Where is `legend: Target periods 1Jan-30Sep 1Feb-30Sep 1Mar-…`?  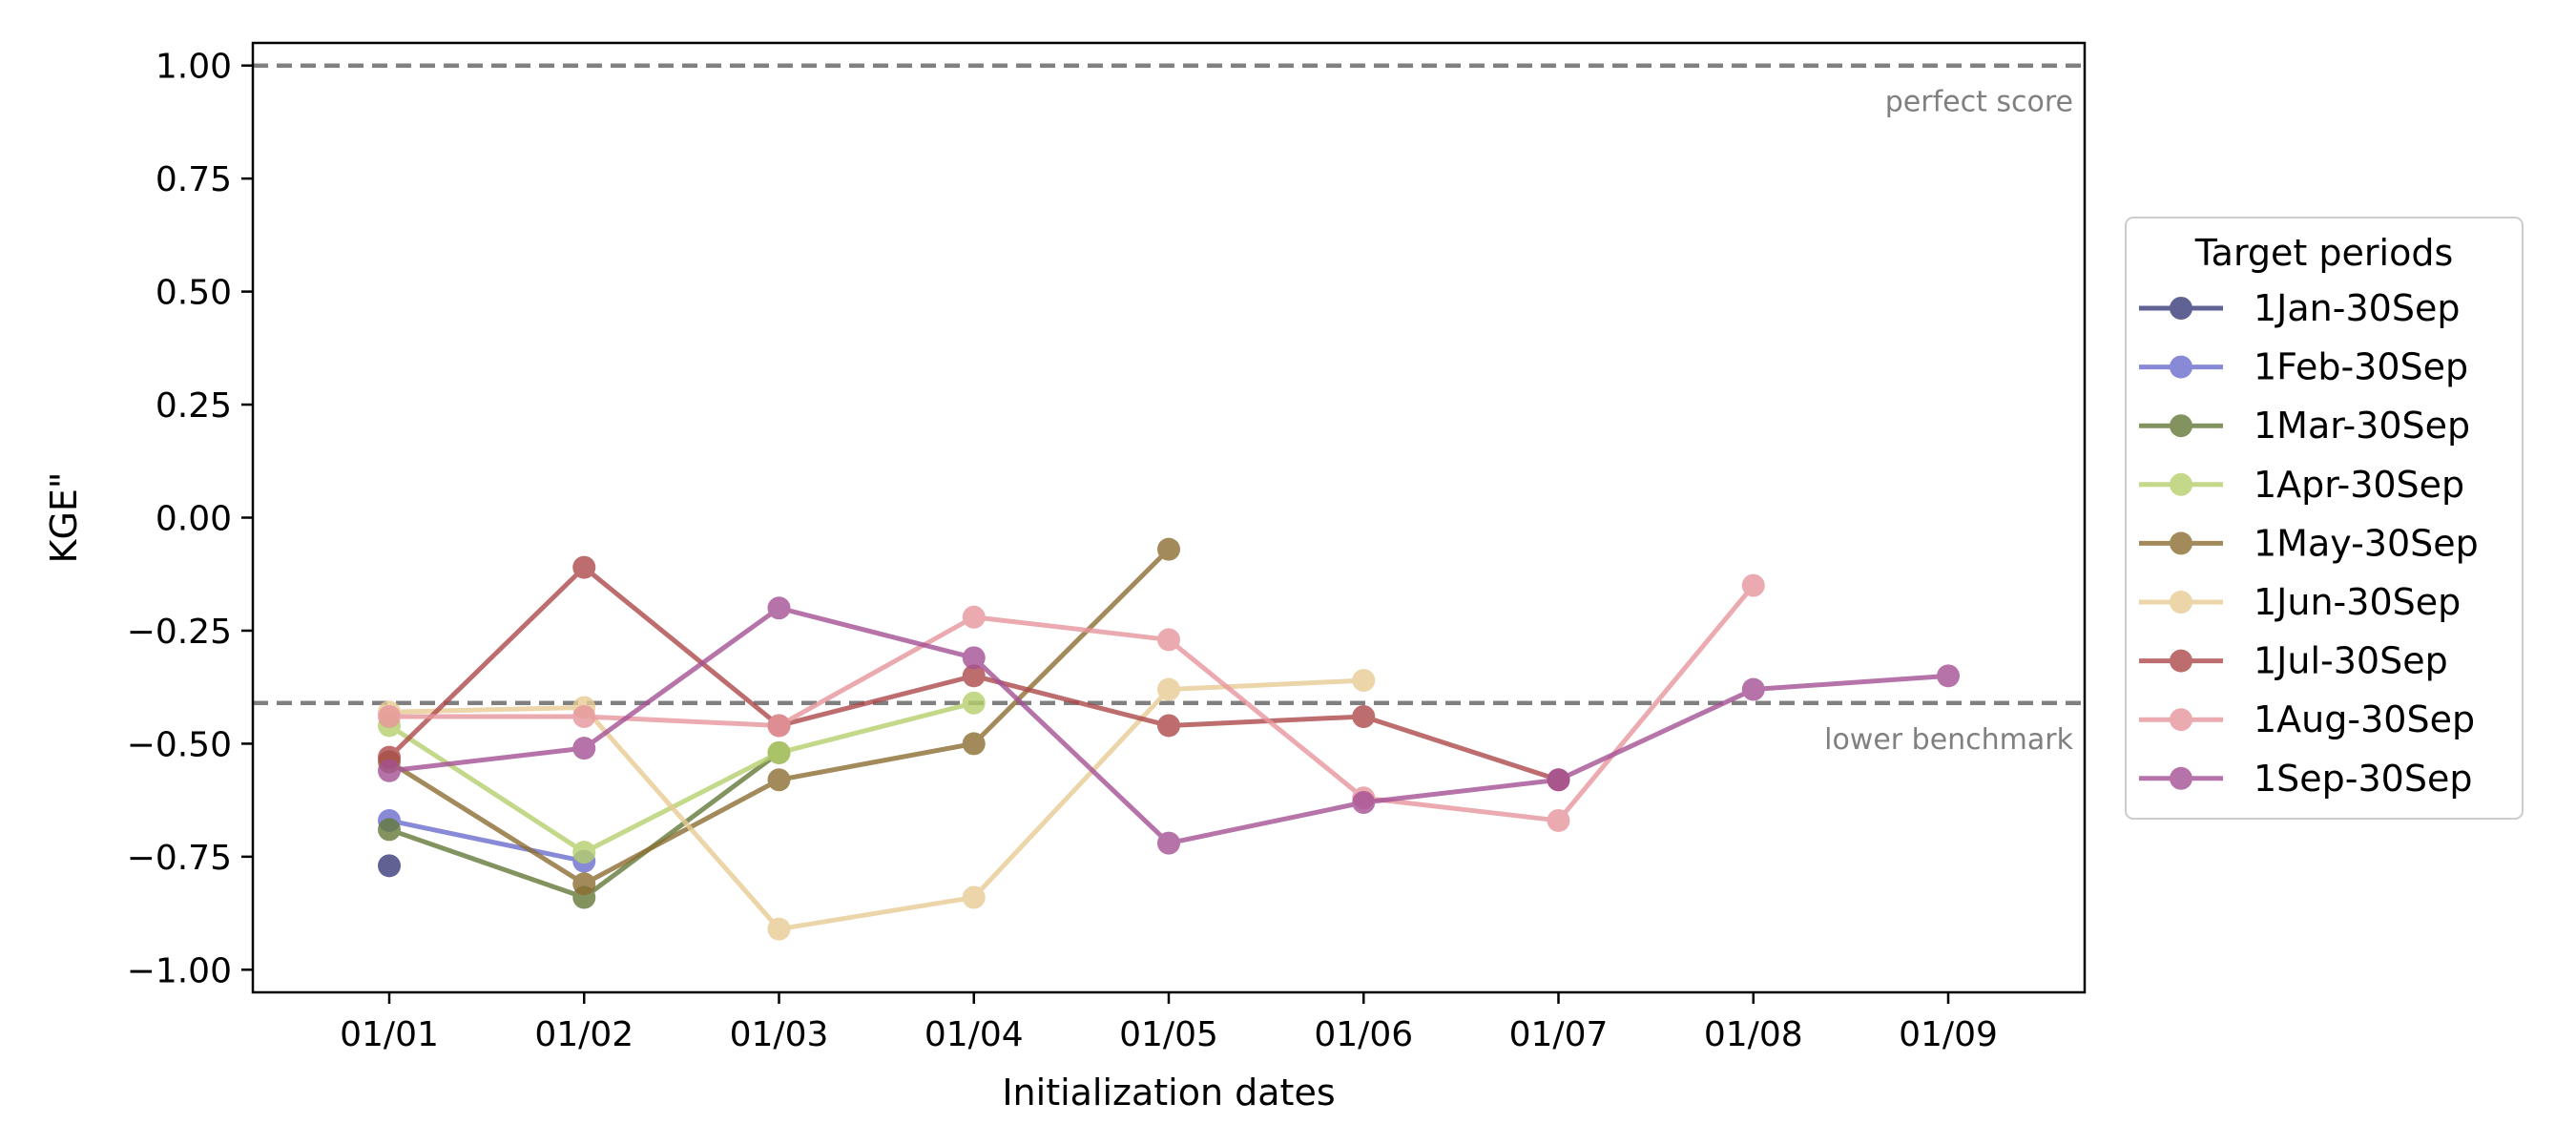 legend: Target periods 1Jan-30Sep 1Feb-30Sep 1Mar-… is located at coordinates (2324, 518).